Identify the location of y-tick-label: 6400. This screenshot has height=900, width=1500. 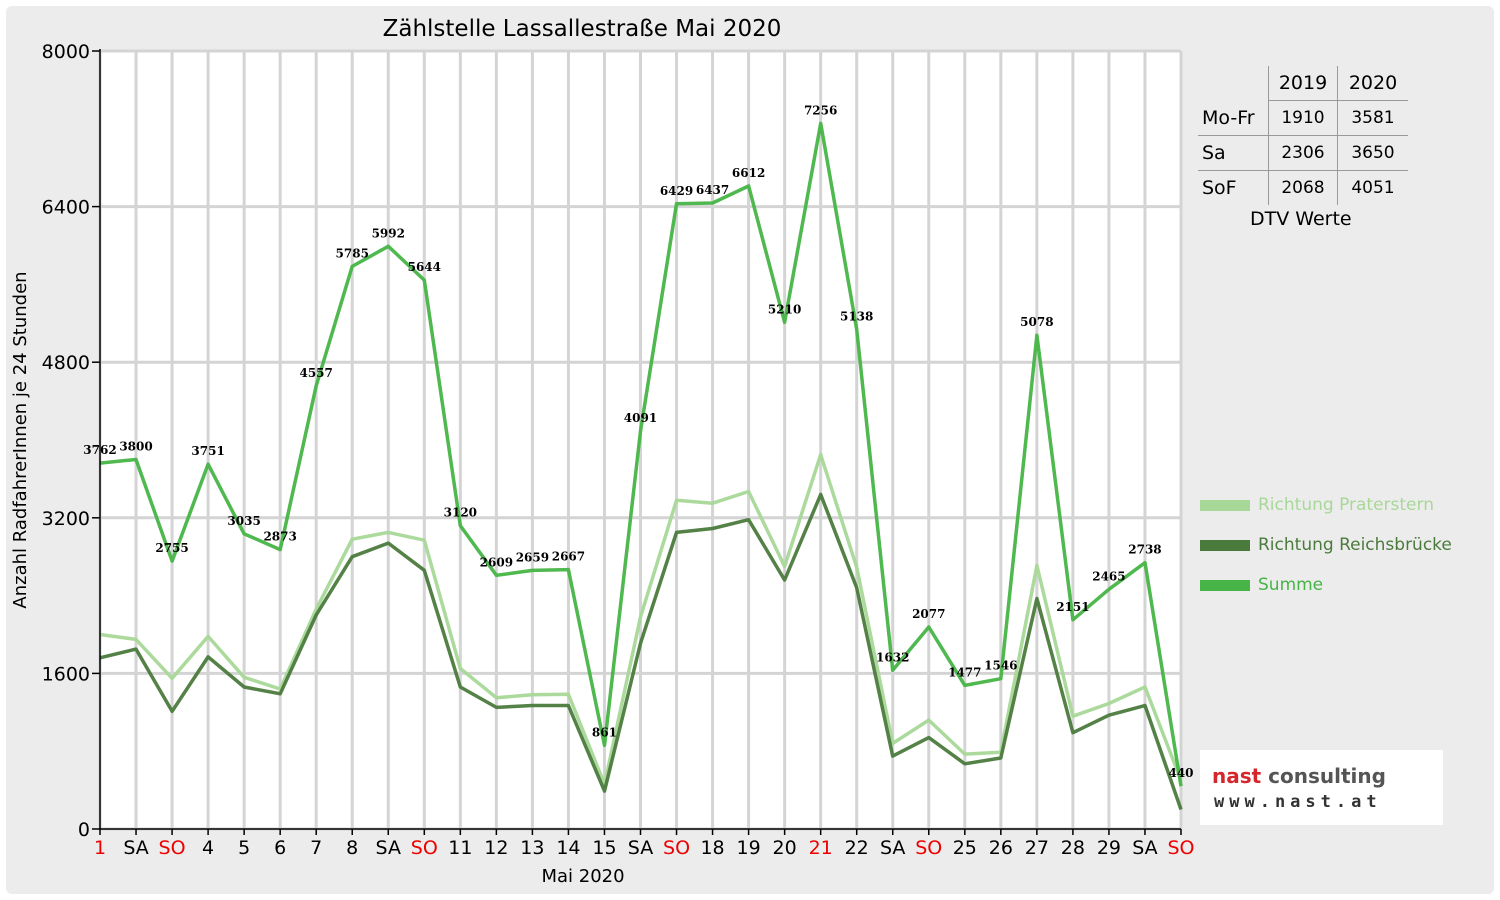
(66, 208).